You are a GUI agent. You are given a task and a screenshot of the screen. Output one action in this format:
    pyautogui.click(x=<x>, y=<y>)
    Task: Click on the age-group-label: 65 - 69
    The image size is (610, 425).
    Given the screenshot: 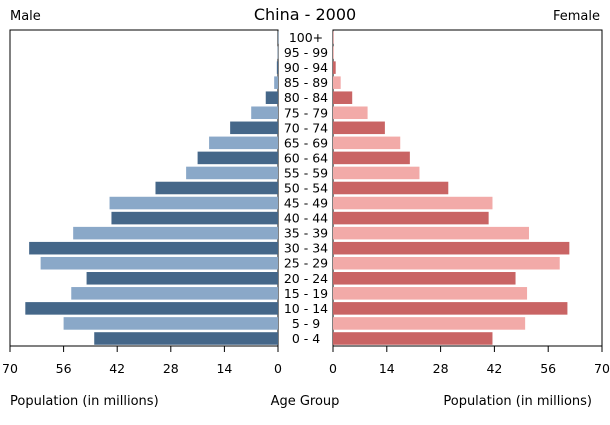 What is the action you would take?
    pyautogui.click(x=306, y=142)
    